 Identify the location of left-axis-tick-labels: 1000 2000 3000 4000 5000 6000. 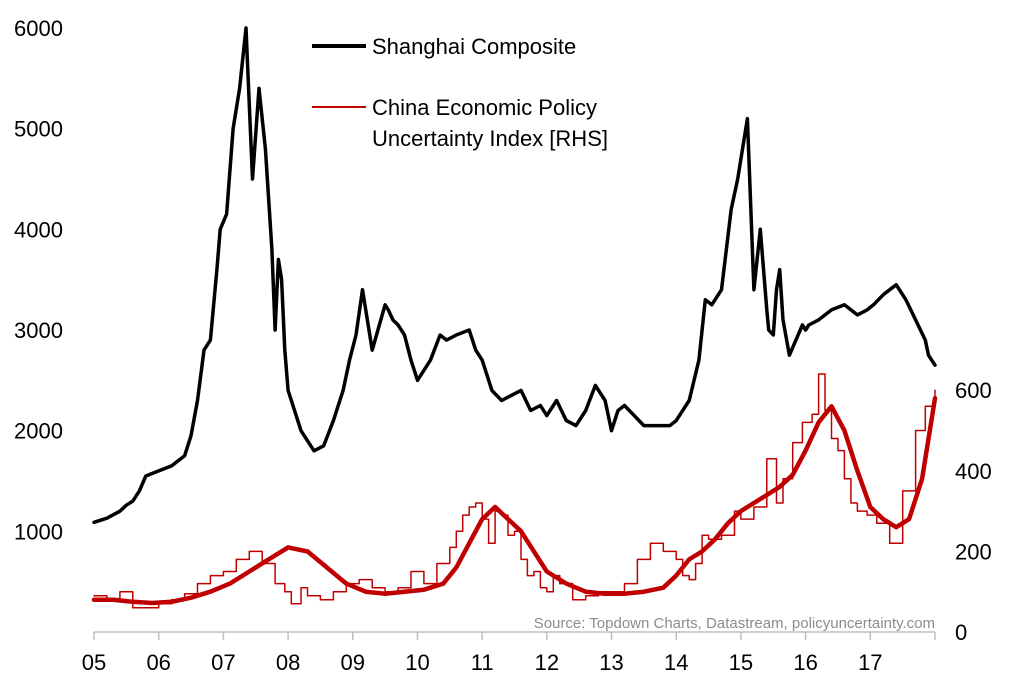
(38, 280).